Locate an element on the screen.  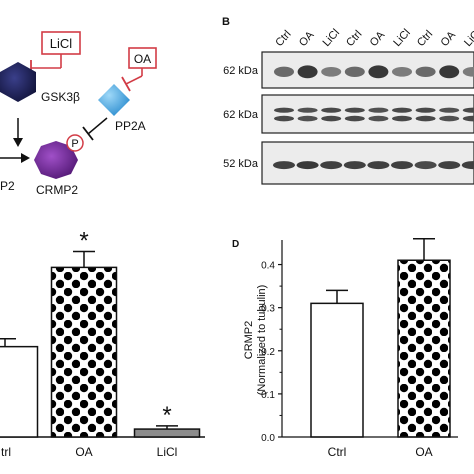
oa-inhibit-bar is located at coordinates (126, 84).